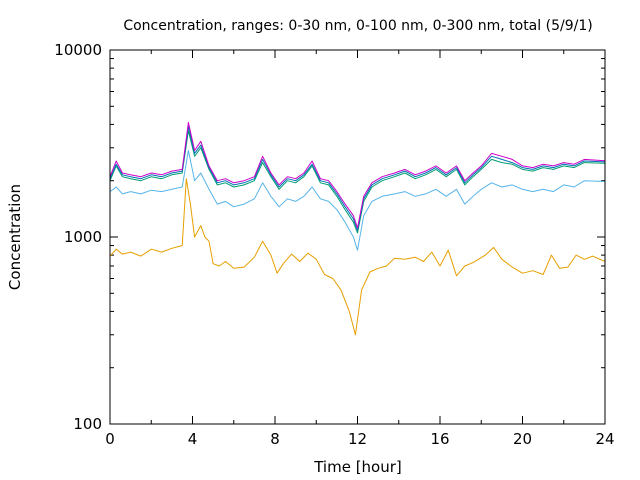 Image resolution: width=640 pixels, height=480 pixels. Describe the element at coordinates (78, 50) in the screenshot. I see `y-tick-label-2: 10000` at that location.